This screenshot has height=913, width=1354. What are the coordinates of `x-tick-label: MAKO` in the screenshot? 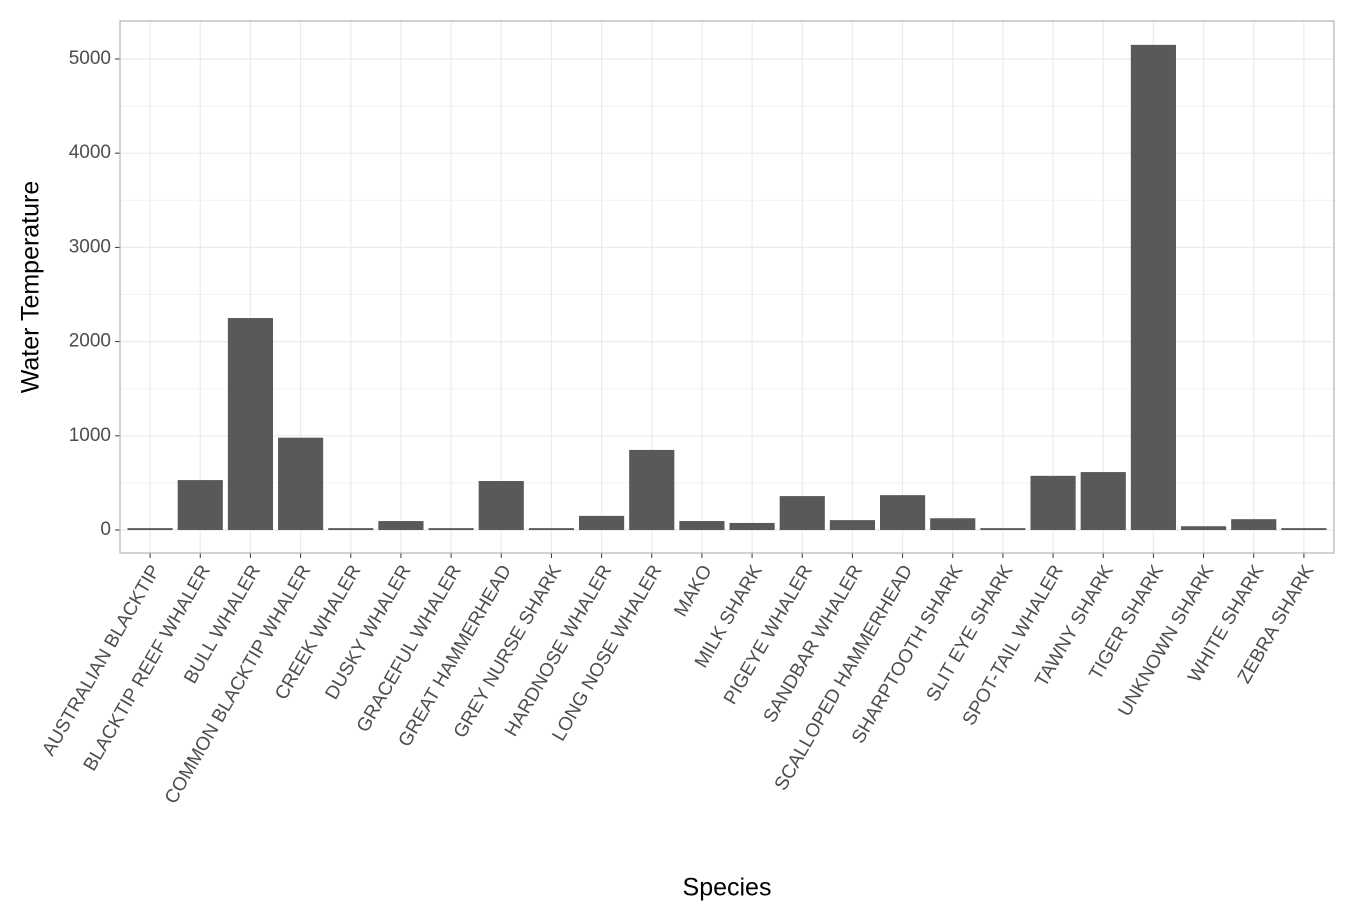 It's located at (693, 591).